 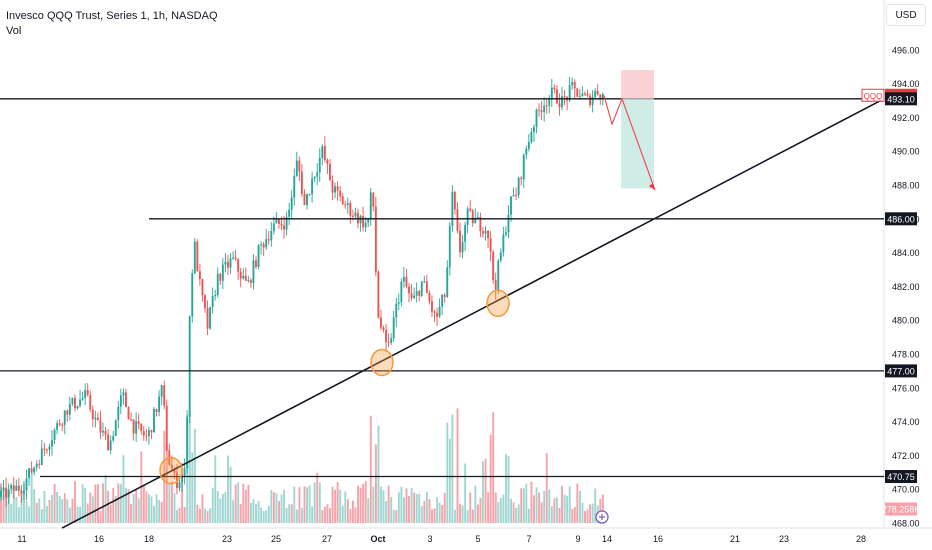 What do you see at coordinates (906, 186) in the screenshot?
I see `y-tick-label: 488.00` at bounding box center [906, 186].